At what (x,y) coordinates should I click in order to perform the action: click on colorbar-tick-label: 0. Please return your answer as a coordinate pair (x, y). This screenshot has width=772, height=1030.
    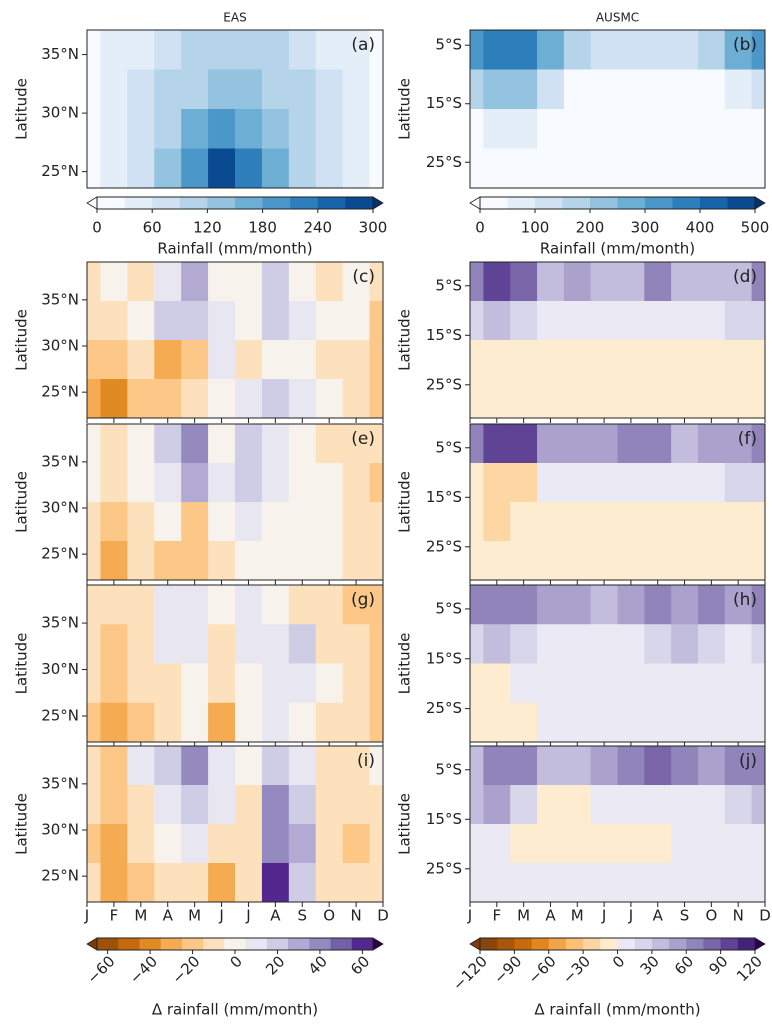
    Looking at the image, I should click on (618, 961).